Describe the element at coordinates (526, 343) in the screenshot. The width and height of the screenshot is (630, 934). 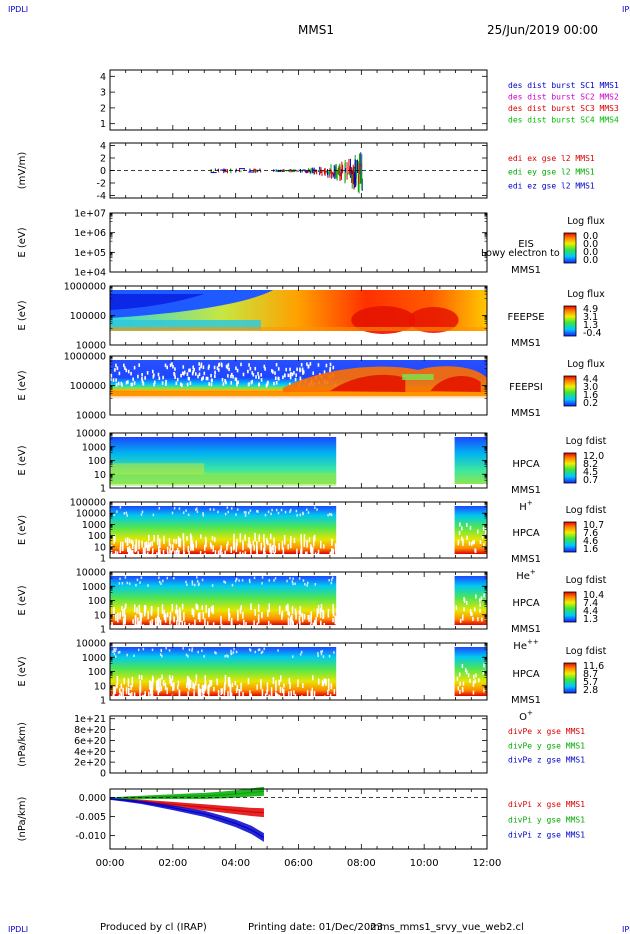
I see `spacecraft-name: MMS1` at that location.